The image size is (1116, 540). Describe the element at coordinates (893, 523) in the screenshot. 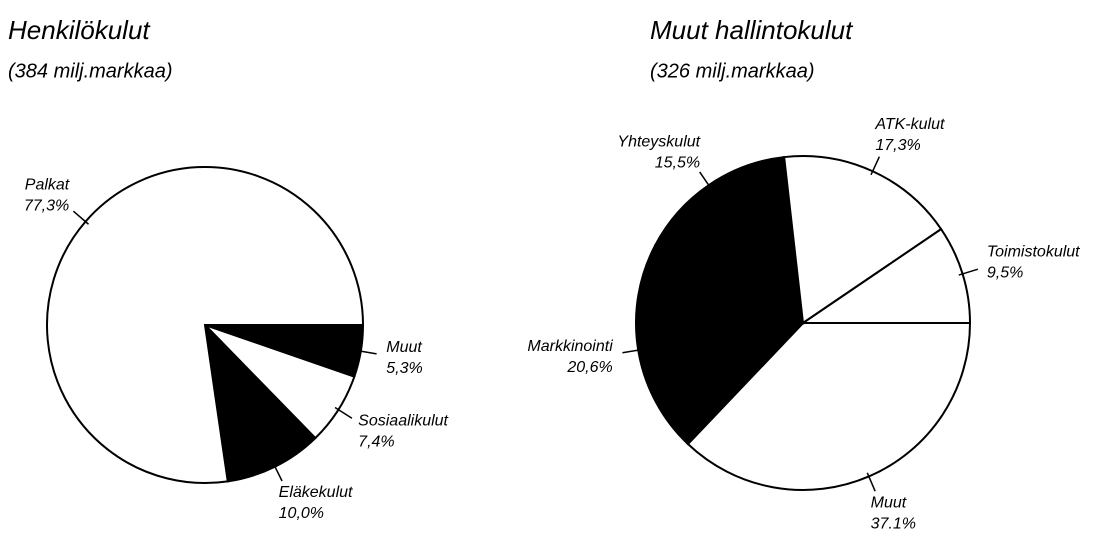

I see `slice-value-label: 37.1%` at that location.